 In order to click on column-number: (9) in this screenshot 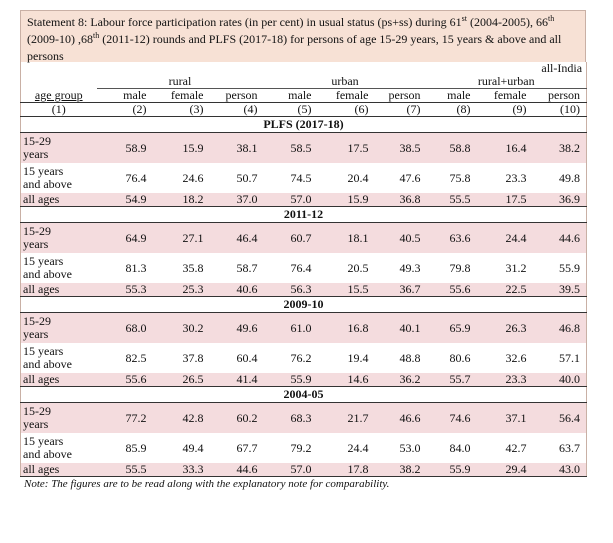, I will do `click(504, 109)`.